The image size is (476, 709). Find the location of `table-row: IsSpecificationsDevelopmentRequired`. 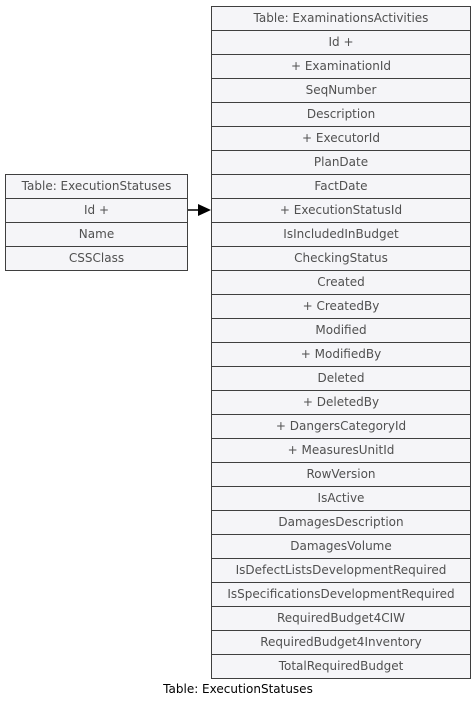

table-row: IsSpecificationsDevelopmentRequired is located at coordinates (341, 595).